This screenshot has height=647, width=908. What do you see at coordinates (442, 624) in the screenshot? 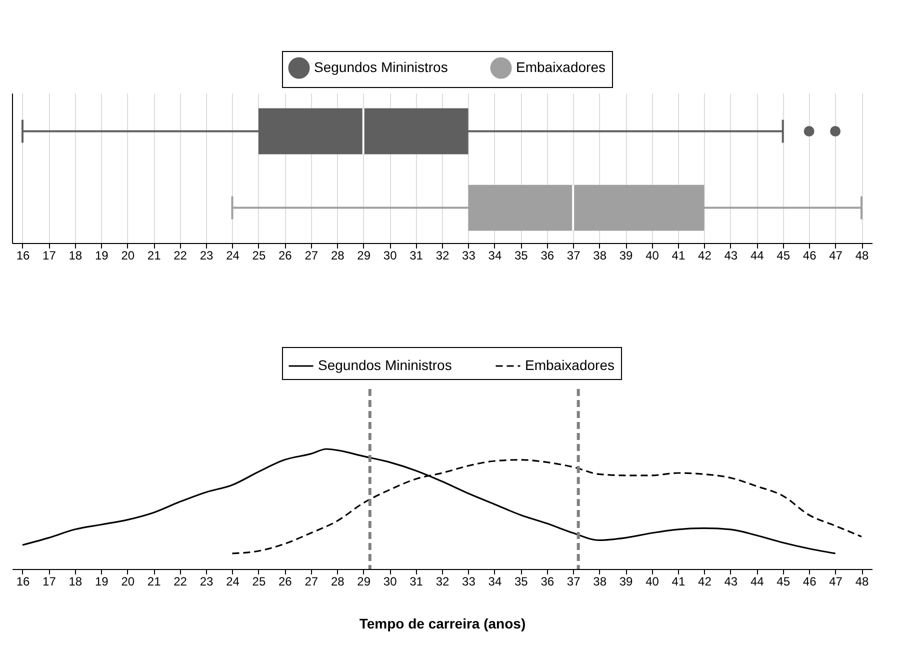
I see `x-axis-title: Tempo de carreira (anos)` at bounding box center [442, 624].